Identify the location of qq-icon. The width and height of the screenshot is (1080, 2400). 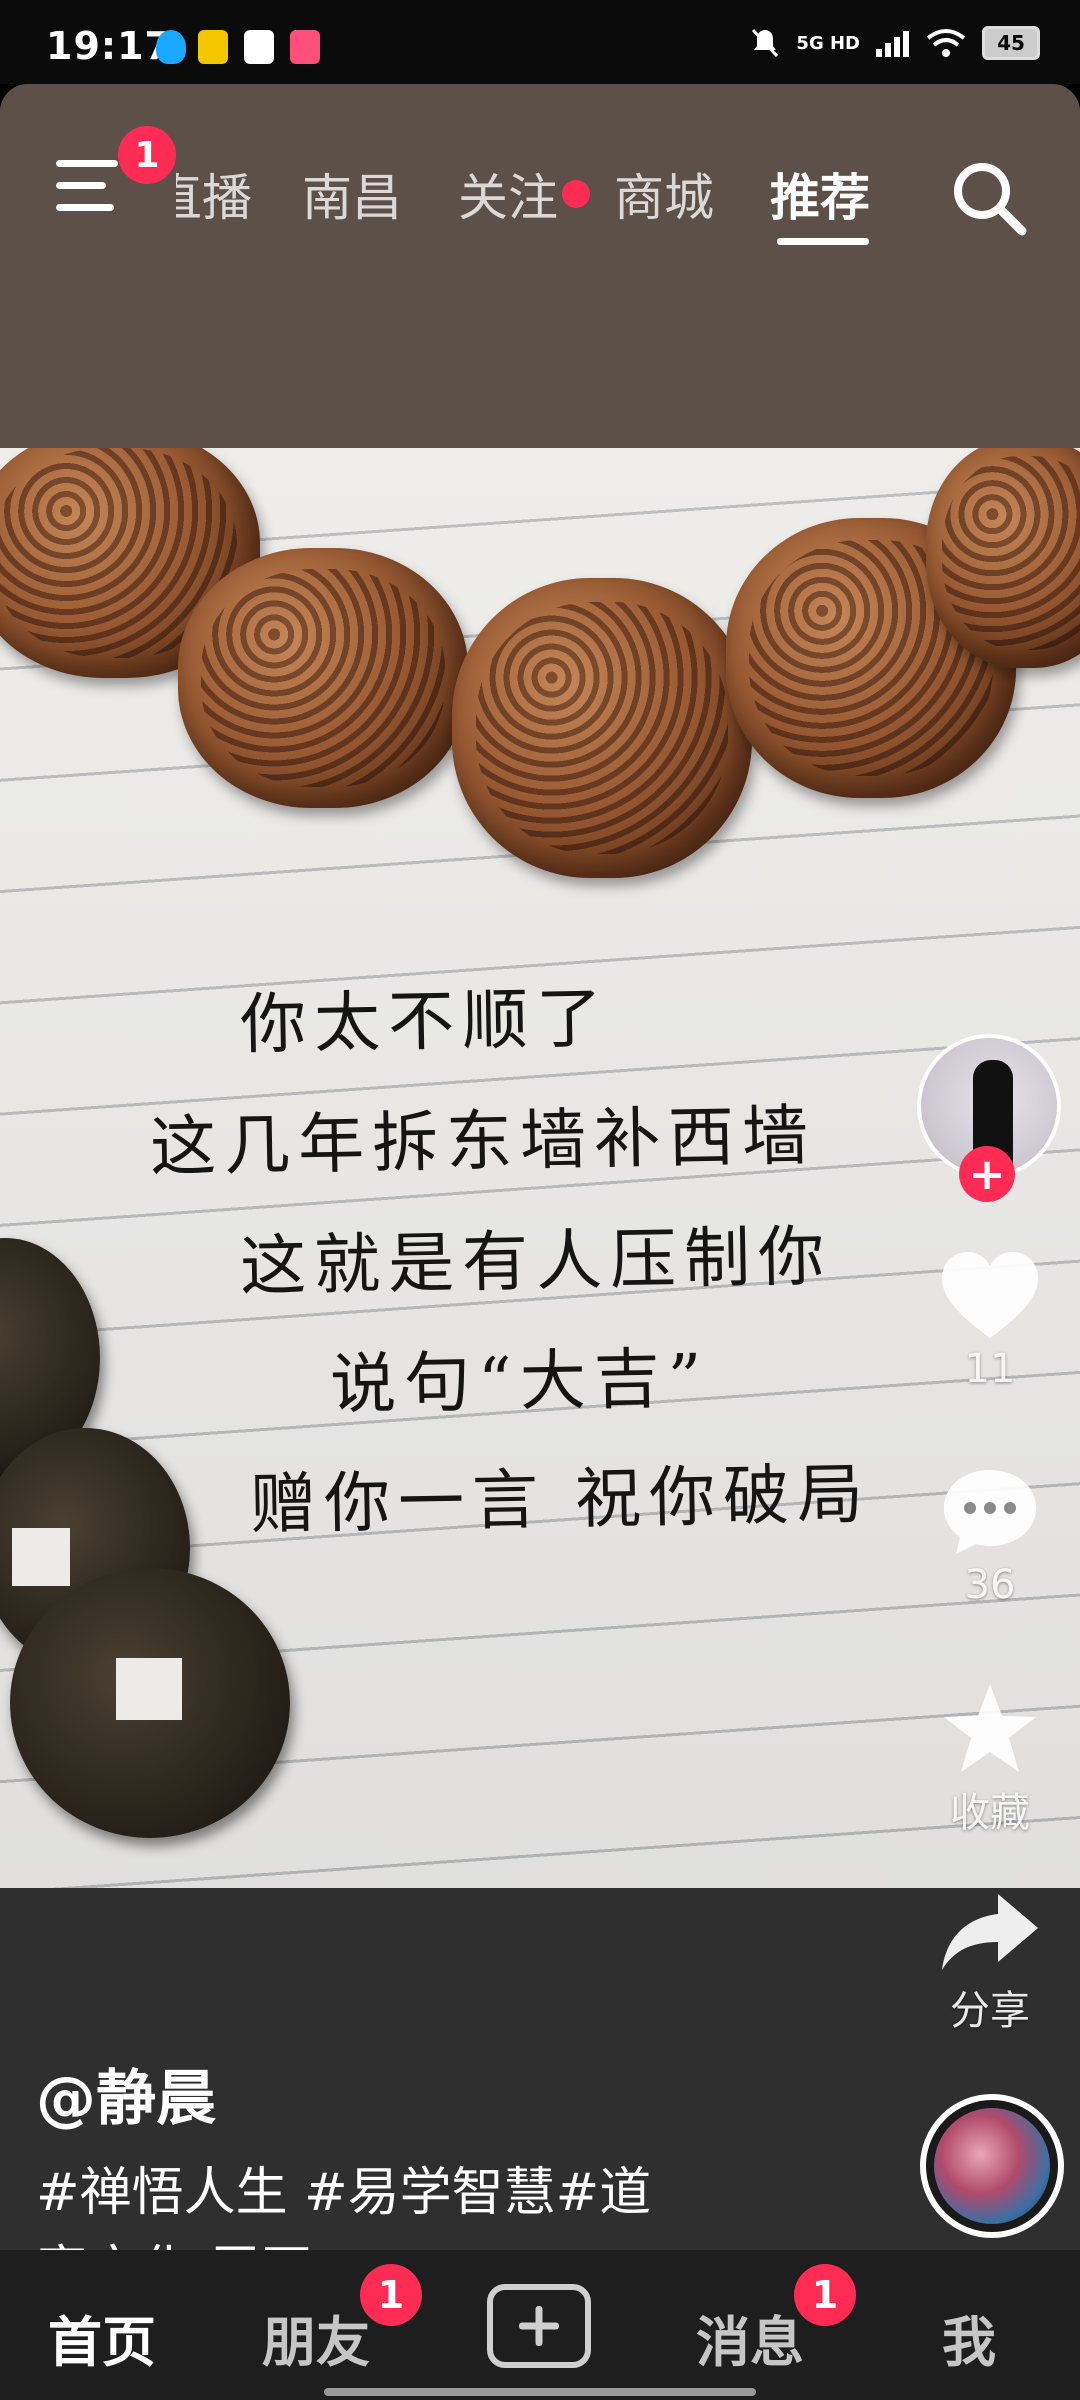
(171, 47).